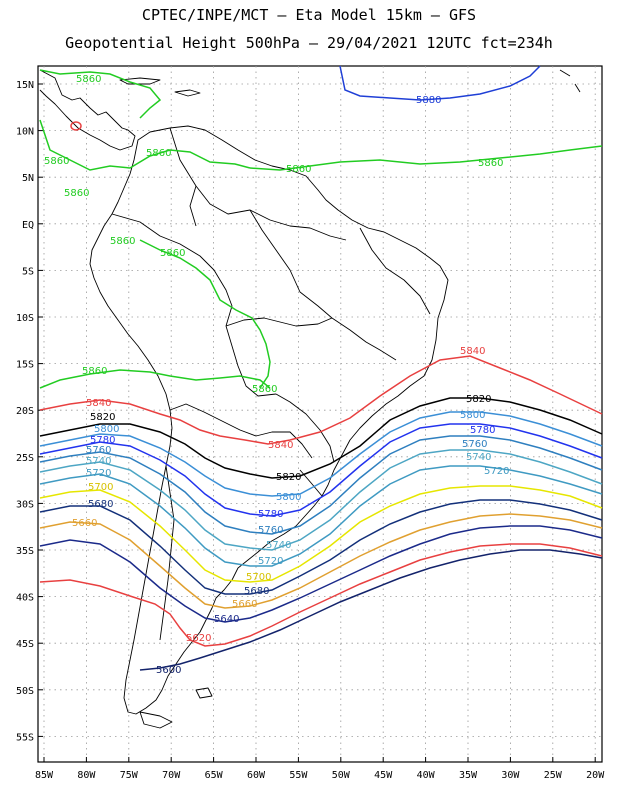 This screenshot has height=800, width=618. Describe the element at coordinates (25, 691) in the screenshot. I see `lat-tick-label: 50S` at that location.